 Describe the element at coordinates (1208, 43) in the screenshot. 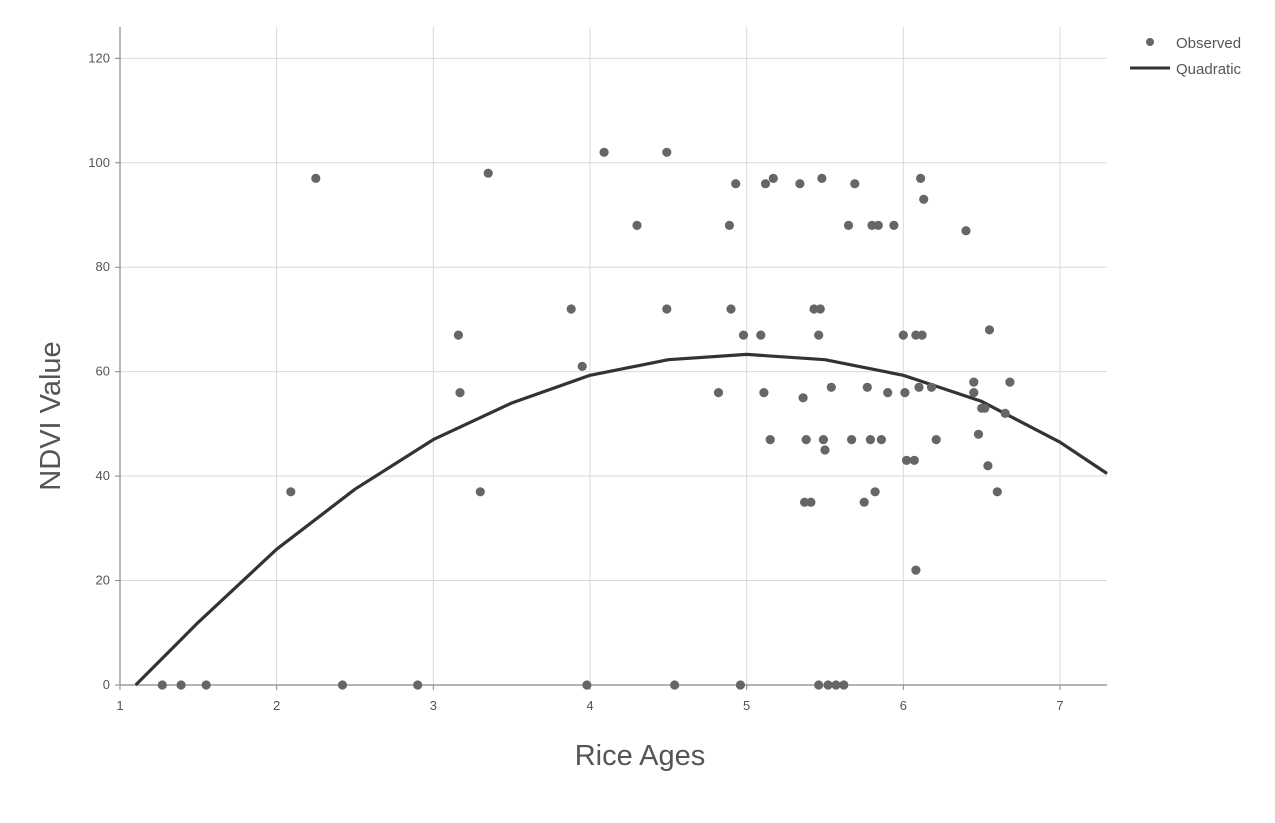

I see `legend-observed-label: Observed` at that location.